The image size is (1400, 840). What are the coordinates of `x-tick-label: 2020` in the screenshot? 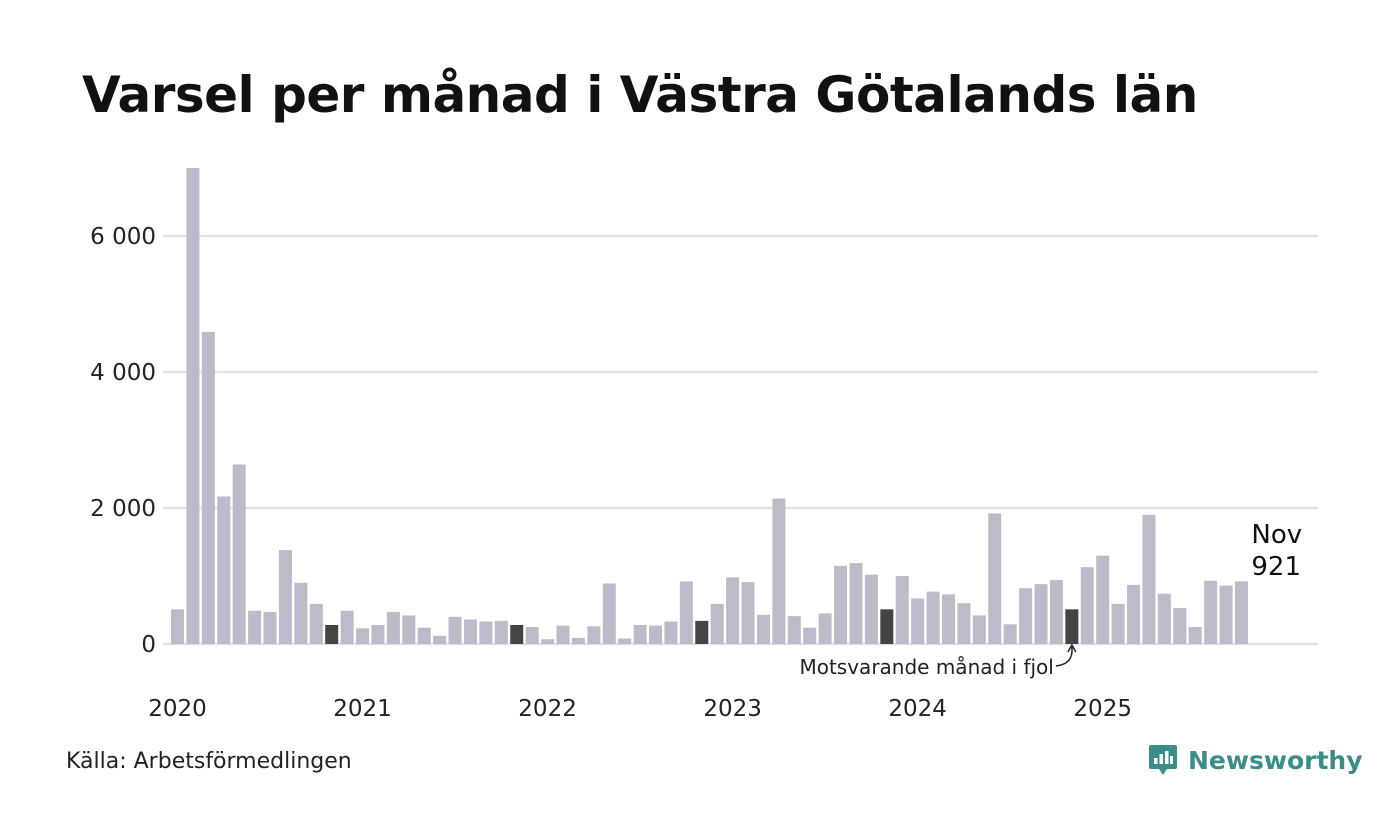 It's located at (177, 709).